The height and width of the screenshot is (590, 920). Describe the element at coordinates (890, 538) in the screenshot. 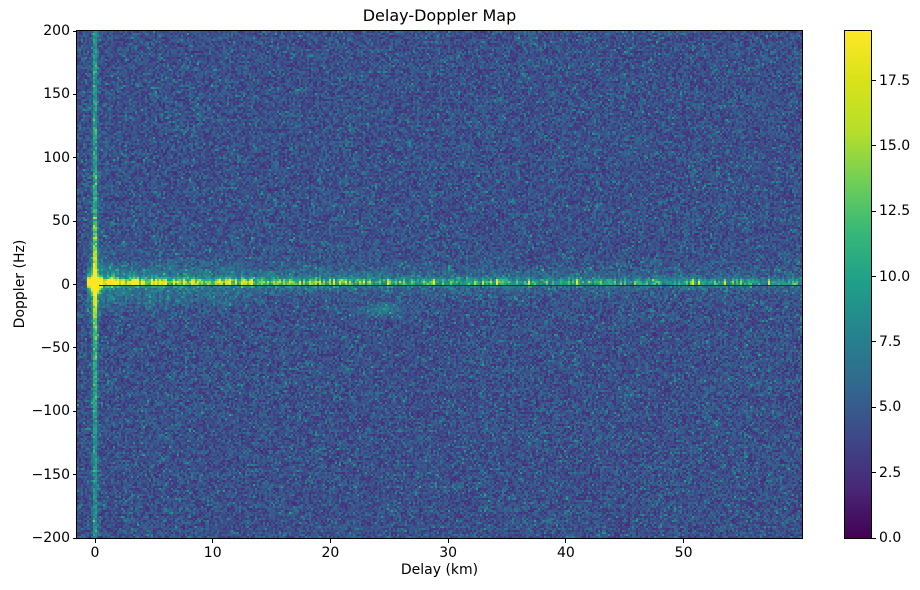

I see `colorbar-tick-label: 0.0` at that location.